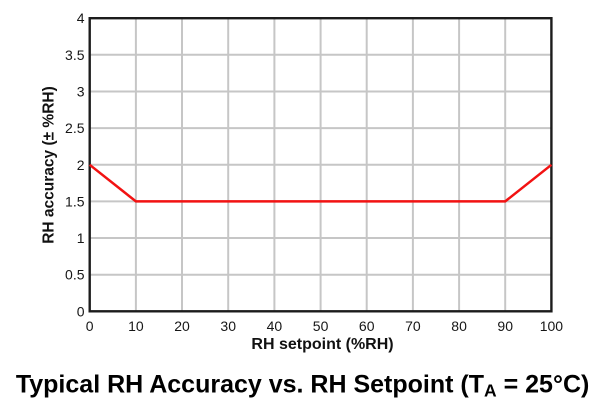 Image resolution: width=601 pixels, height=418 pixels. I want to click on svg-text: 3.5, so click(75, 55).